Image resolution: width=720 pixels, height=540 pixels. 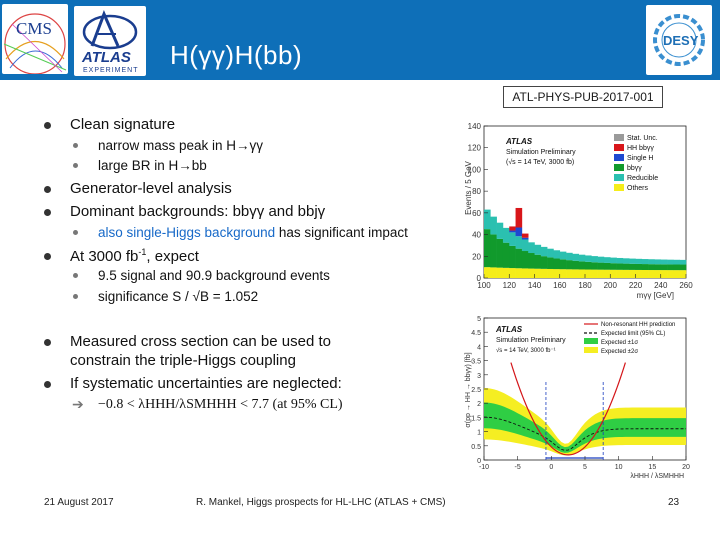 I want to click on bullet-text: Clean signature, so click(x=123, y=124).